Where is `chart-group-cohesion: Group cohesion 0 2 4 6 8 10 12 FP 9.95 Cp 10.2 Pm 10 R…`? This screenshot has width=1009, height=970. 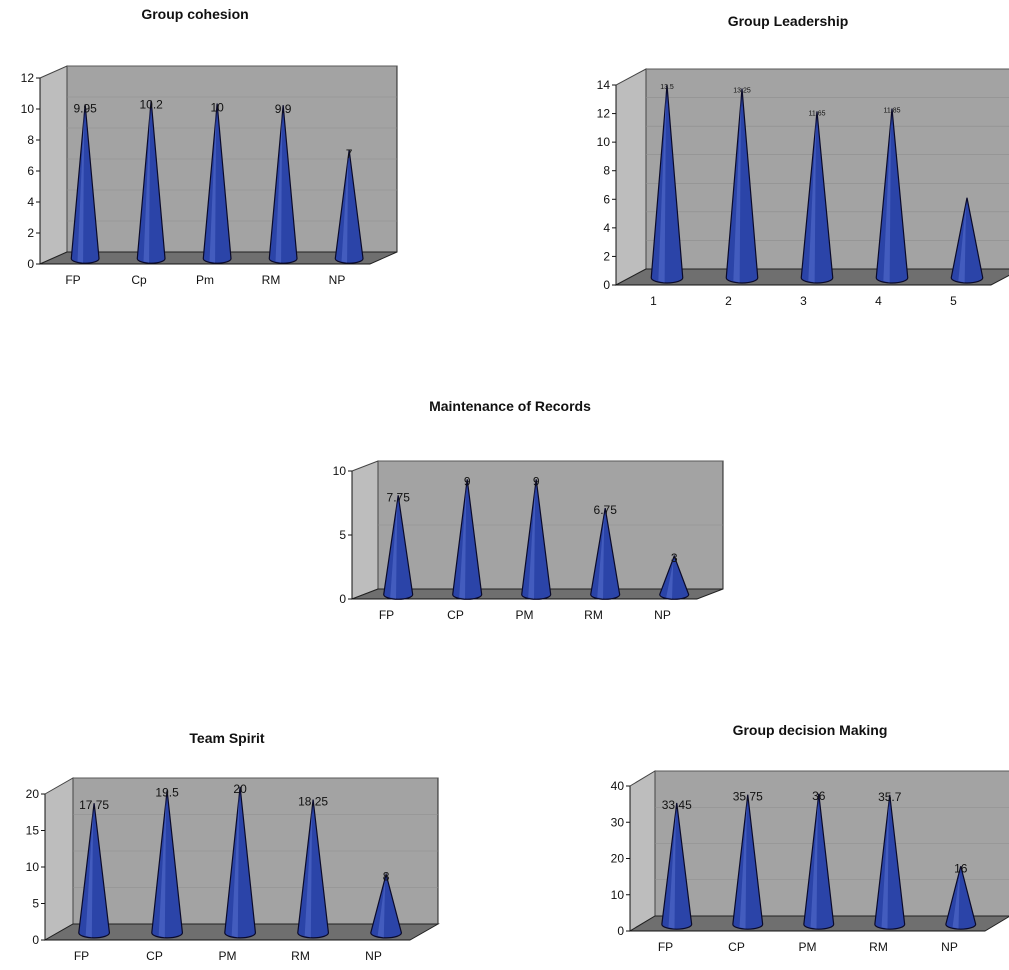 chart-group-cohesion: Group cohesion 0 2 4 6 8 10 12 FP 9.95 Cp 10.2 Pm 10 R… is located at coordinates (210, 150).